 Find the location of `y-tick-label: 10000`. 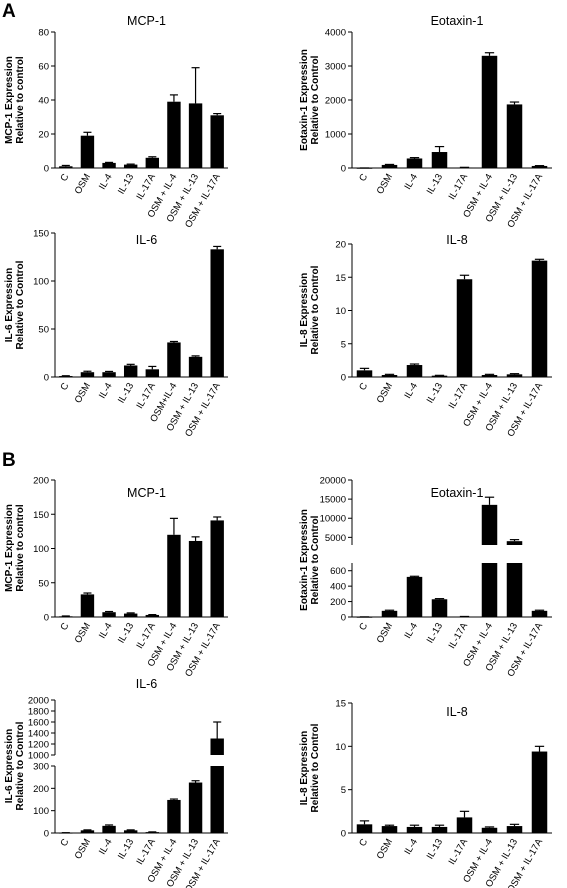

y-tick-label: 10000 is located at coordinates (333, 519).